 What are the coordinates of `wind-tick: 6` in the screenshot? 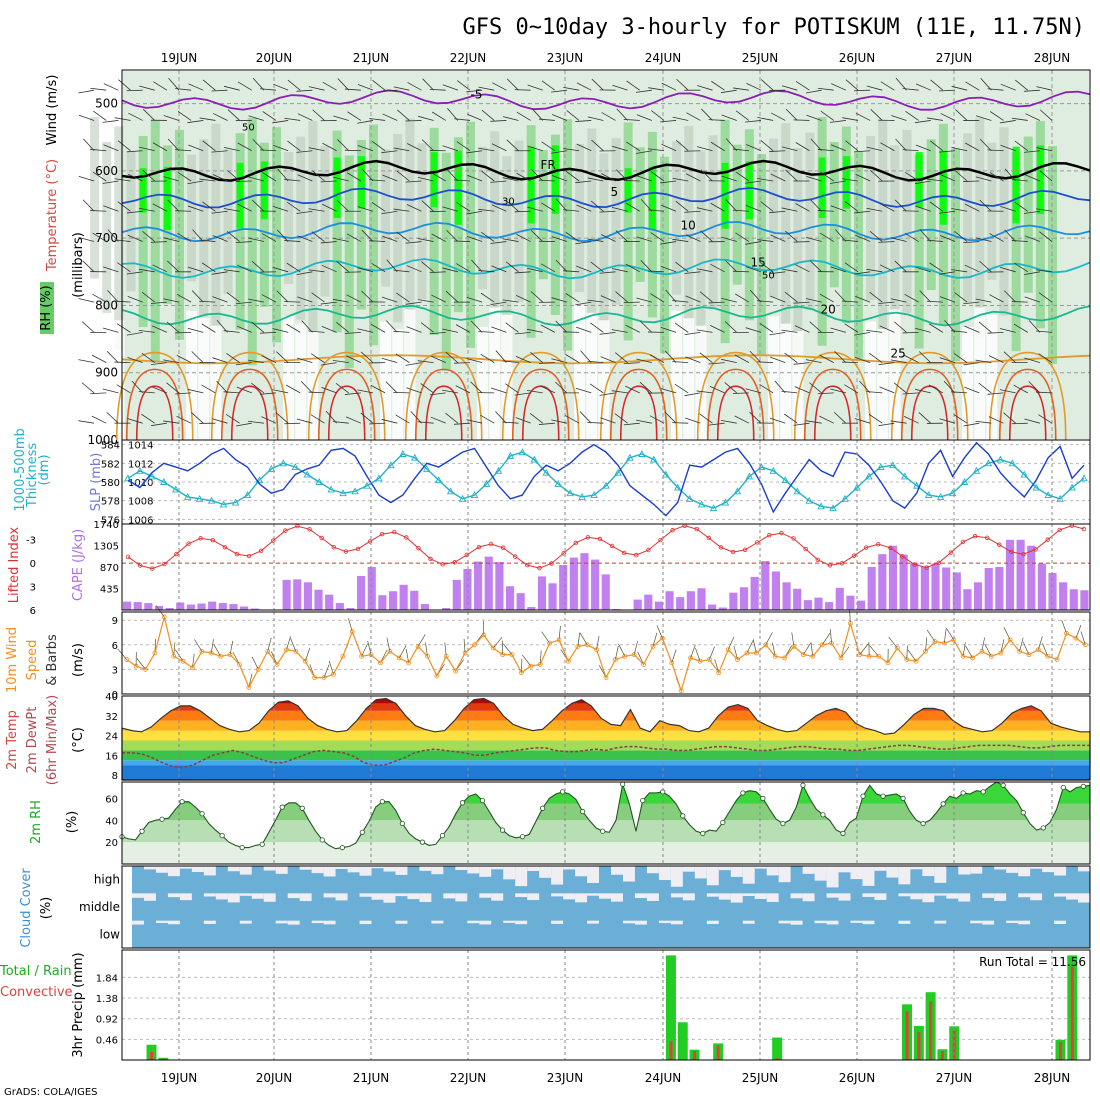 It's located at (115, 646).